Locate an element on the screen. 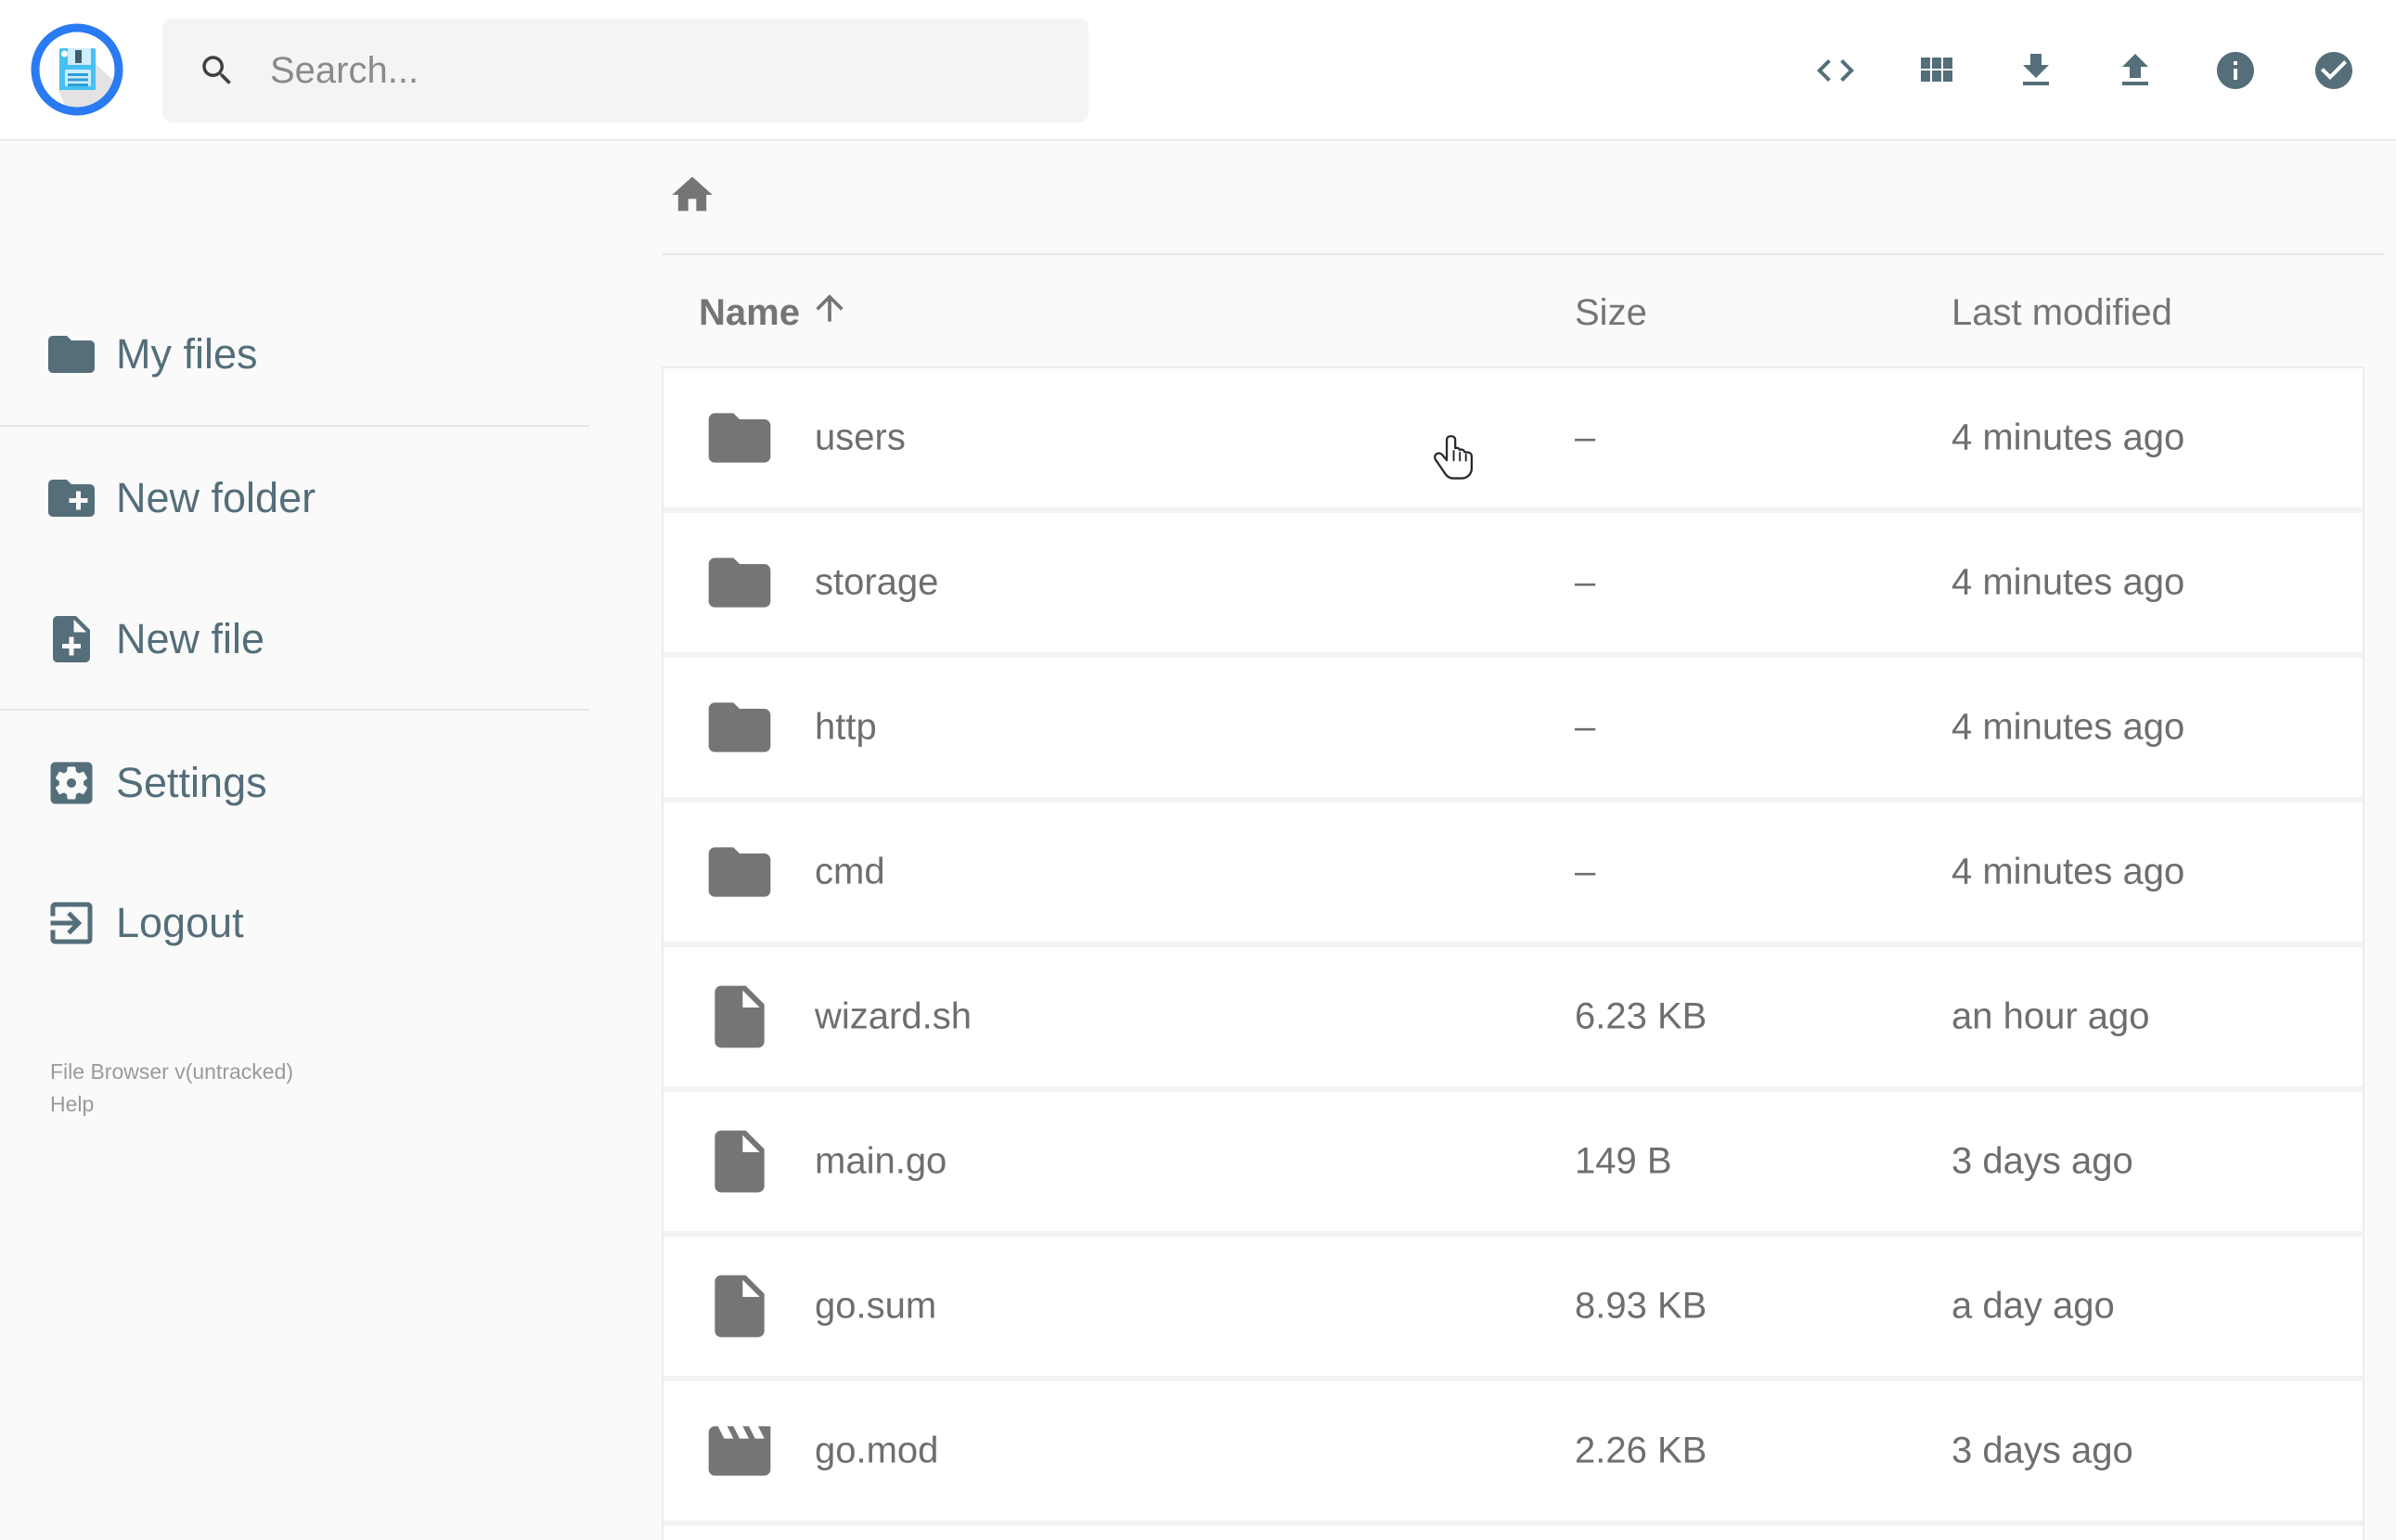 The image size is (2396, 1540). grid-view-icon is located at coordinates (1935, 70).